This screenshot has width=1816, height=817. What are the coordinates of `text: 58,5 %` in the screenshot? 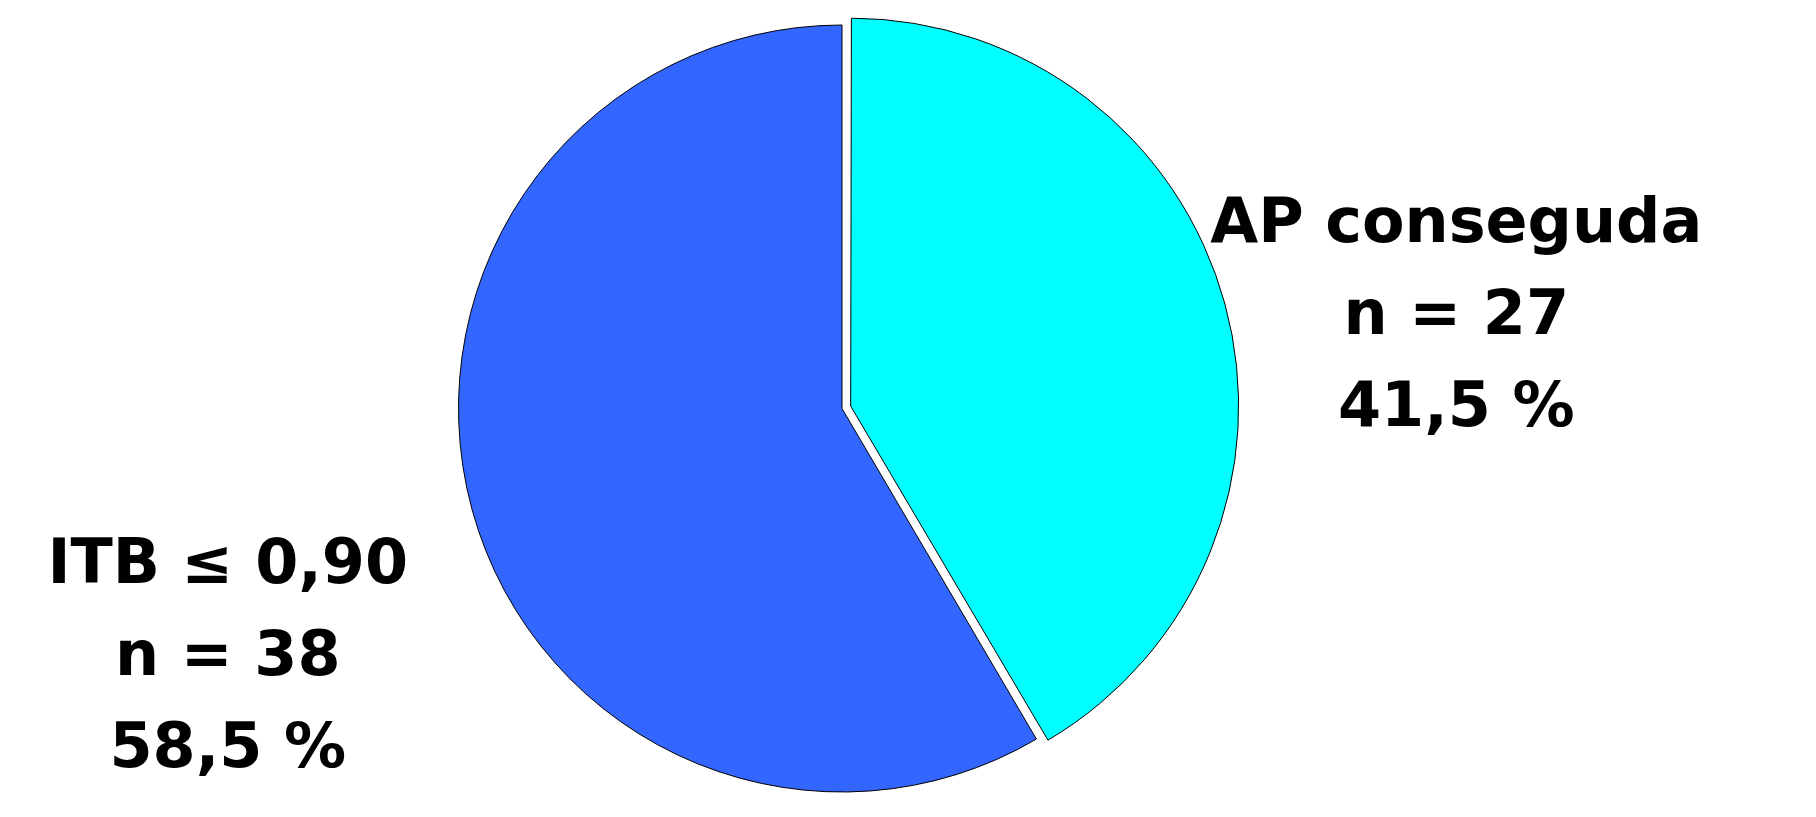 It's located at (228, 746).